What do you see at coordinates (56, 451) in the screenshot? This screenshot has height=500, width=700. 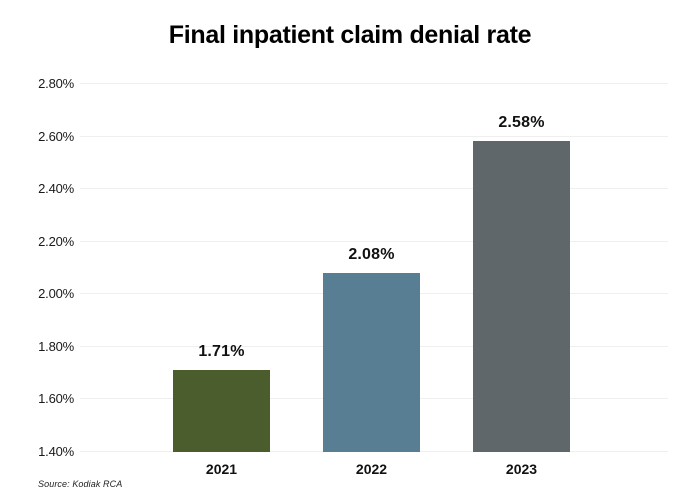 I see `y-axis-tick-label: 1.40%` at bounding box center [56, 451].